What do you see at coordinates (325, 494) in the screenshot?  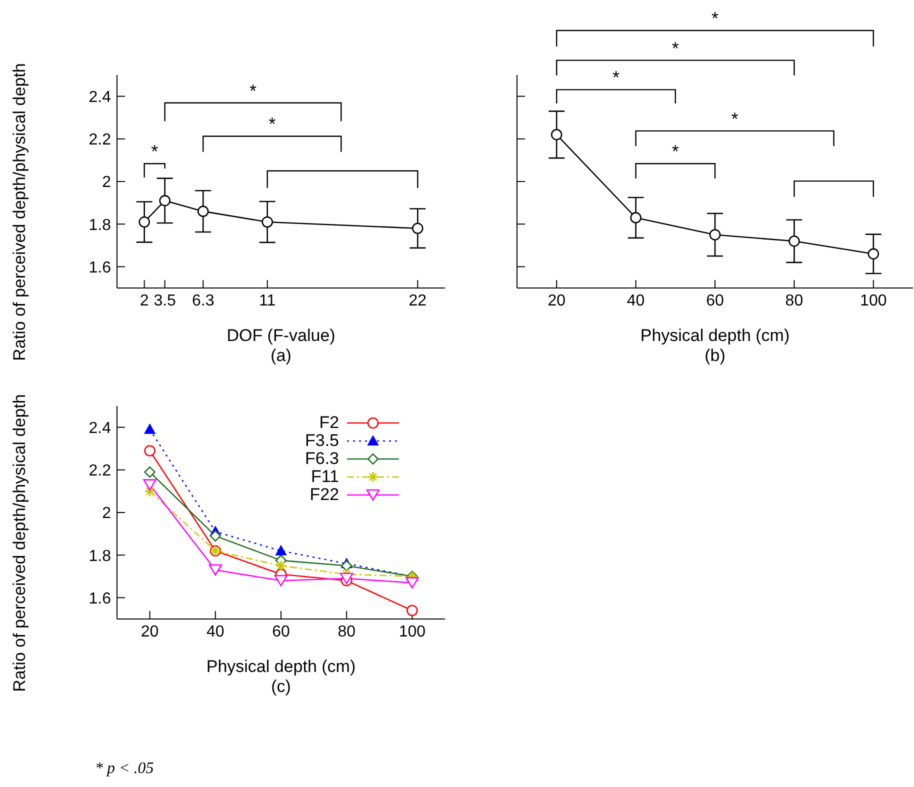 I see `legend-label: F22` at bounding box center [325, 494].